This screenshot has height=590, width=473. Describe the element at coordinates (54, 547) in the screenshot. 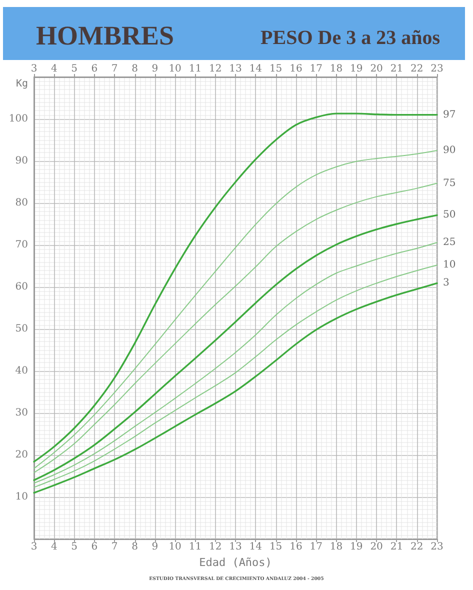

I see `x-tick-label: 4` at that location.